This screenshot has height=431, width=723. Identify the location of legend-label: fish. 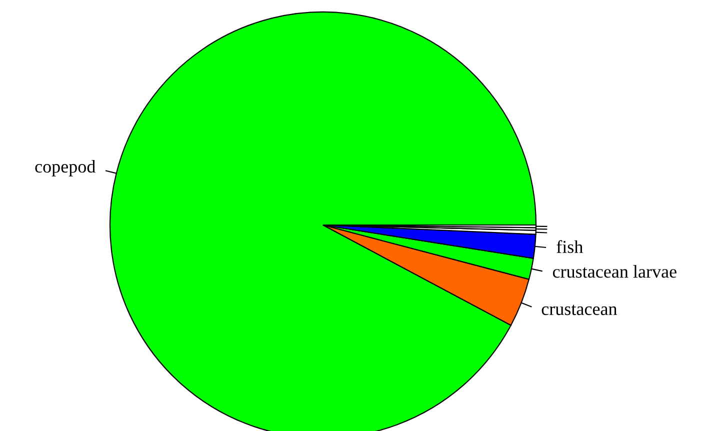
(569, 247).